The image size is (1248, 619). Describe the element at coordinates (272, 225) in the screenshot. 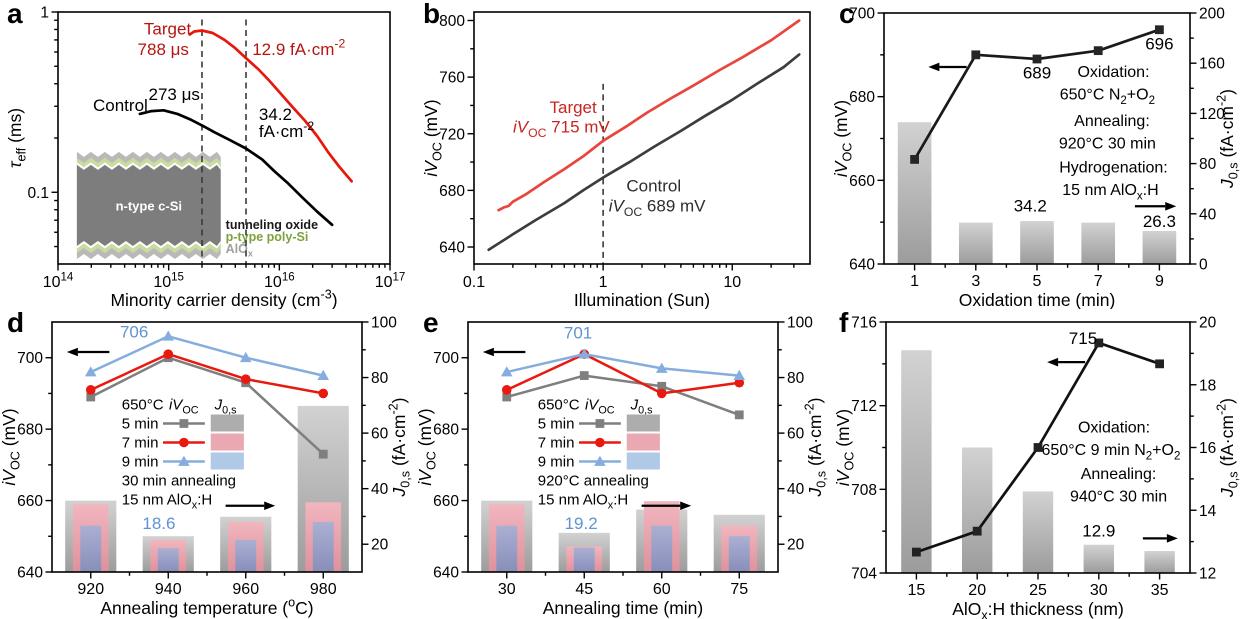

I see `svg-text: tunneling oxide` at that location.